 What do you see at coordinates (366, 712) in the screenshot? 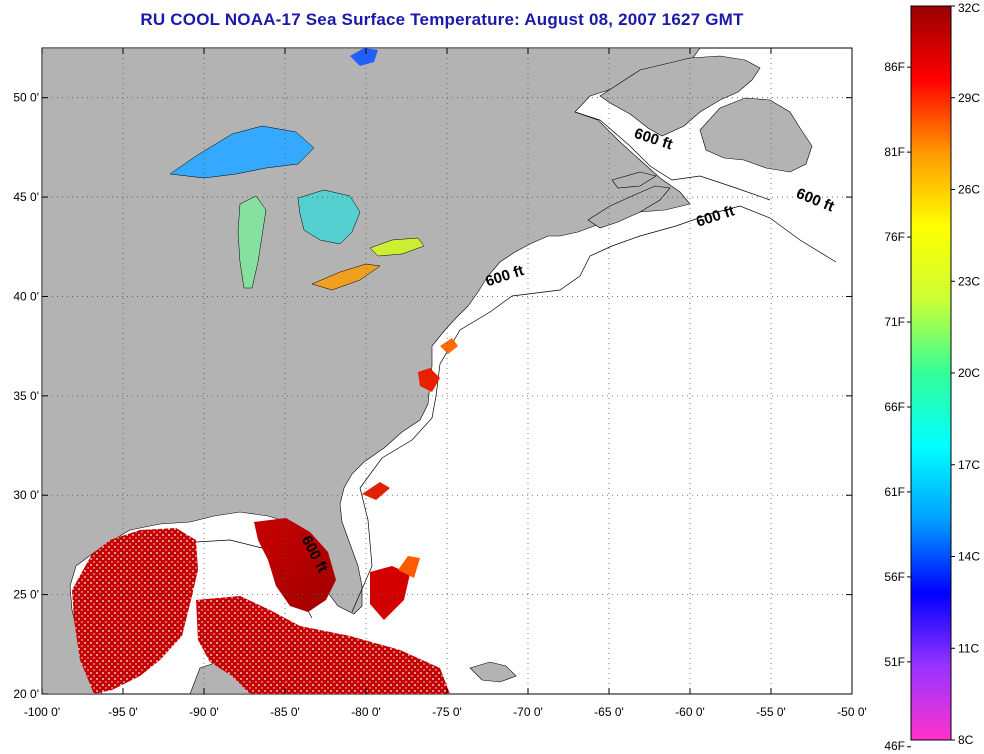
I see `x-tick-label: -80 0'` at bounding box center [366, 712].